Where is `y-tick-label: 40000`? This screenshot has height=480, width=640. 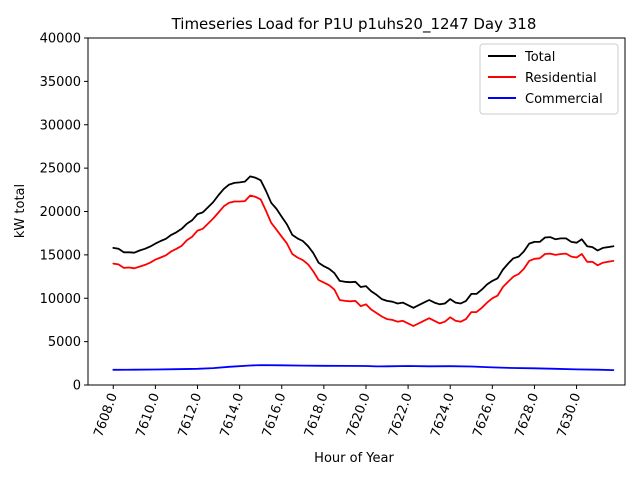
y-tick-label: 40000 is located at coordinates (60, 39).